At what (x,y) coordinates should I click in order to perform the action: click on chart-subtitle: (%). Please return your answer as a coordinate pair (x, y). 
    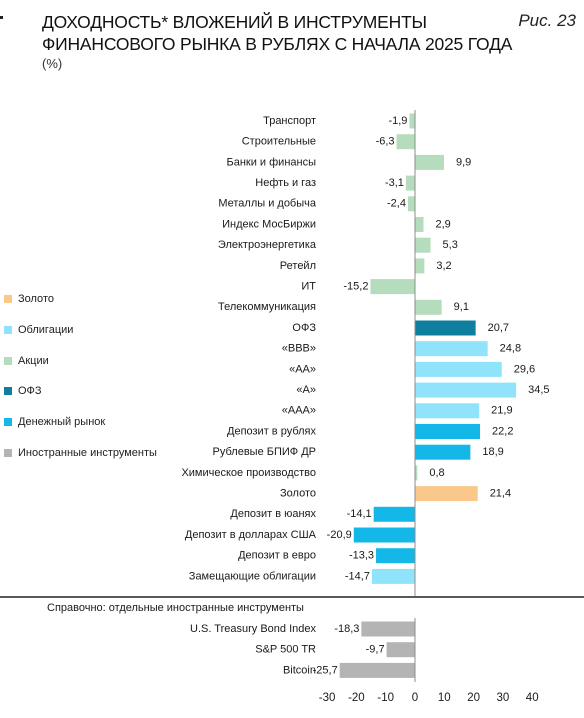
    Looking at the image, I should click on (52, 63).